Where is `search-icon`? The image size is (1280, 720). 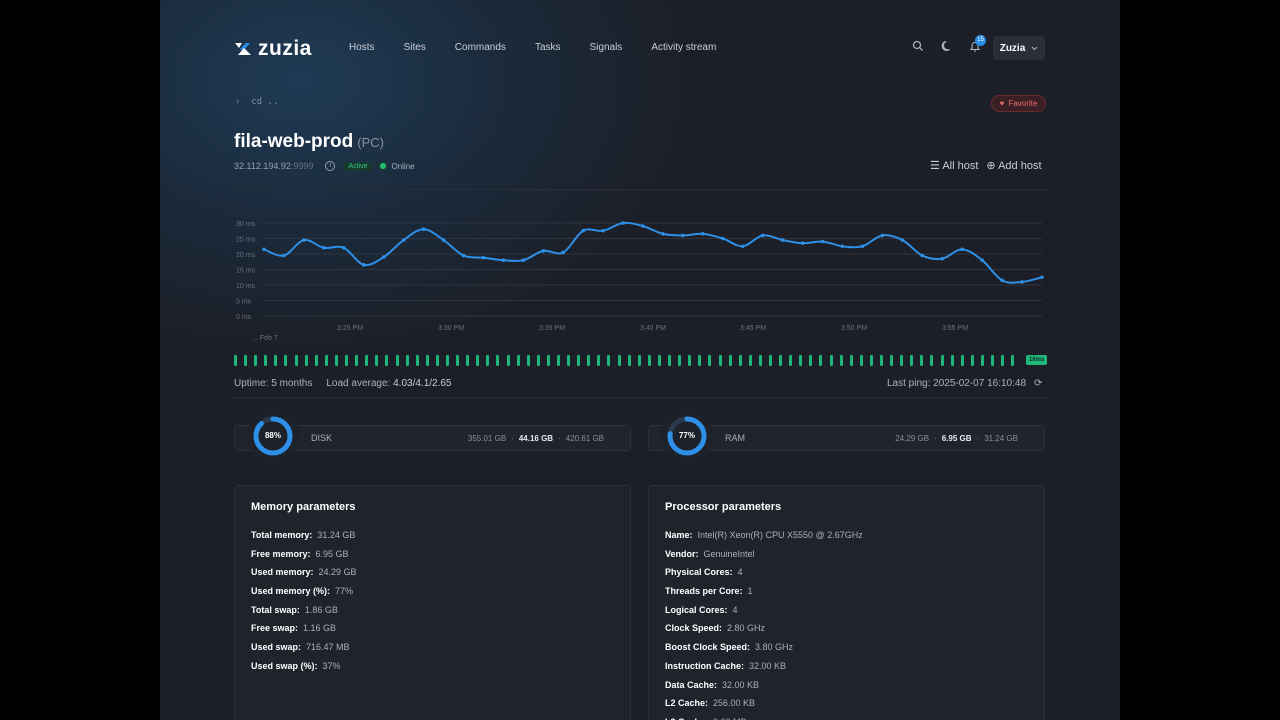
search-icon is located at coordinates (918, 47).